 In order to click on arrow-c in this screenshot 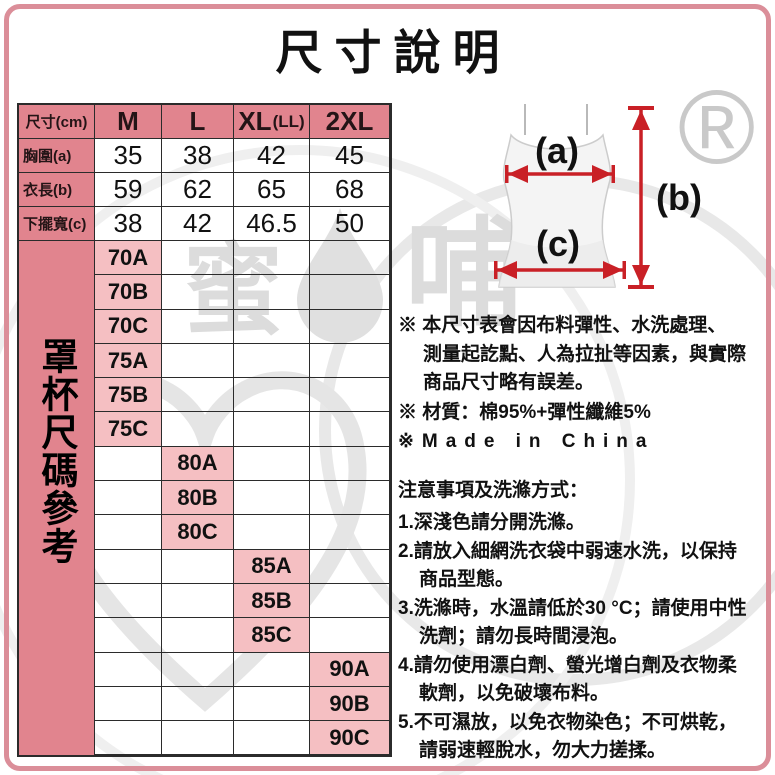, I will do `click(560, 270)`.